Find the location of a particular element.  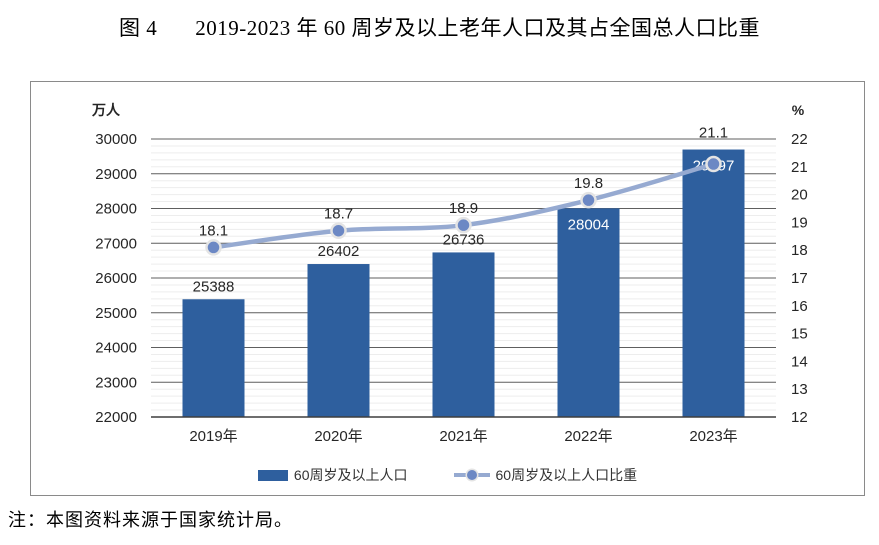

figure-number: 图 4 is located at coordinates (138, 28).